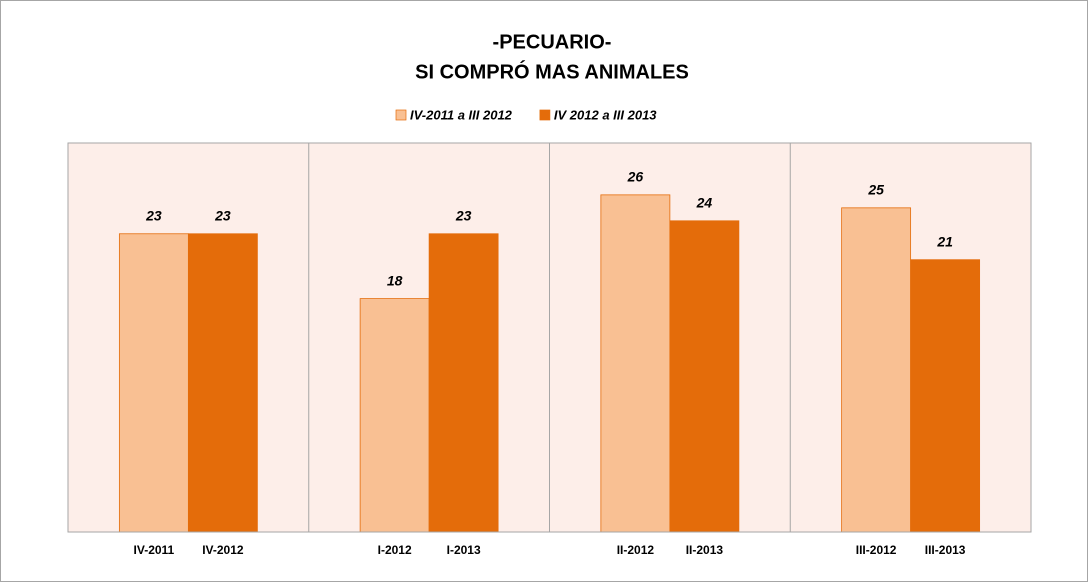 The height and width of the screenshot is (583, 1089). Describe the element at coordinates (223, 550) in the screenshot. I see `bar-label: IV-2012` at that location.